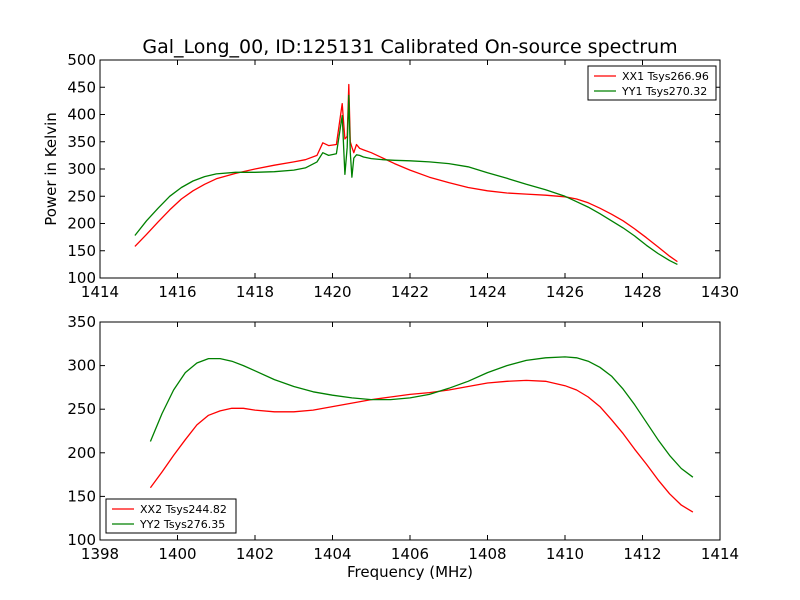  Describe the element at coordinates (100, 554) in the screenshot. I see `x-tick-label: 1398` at that location.